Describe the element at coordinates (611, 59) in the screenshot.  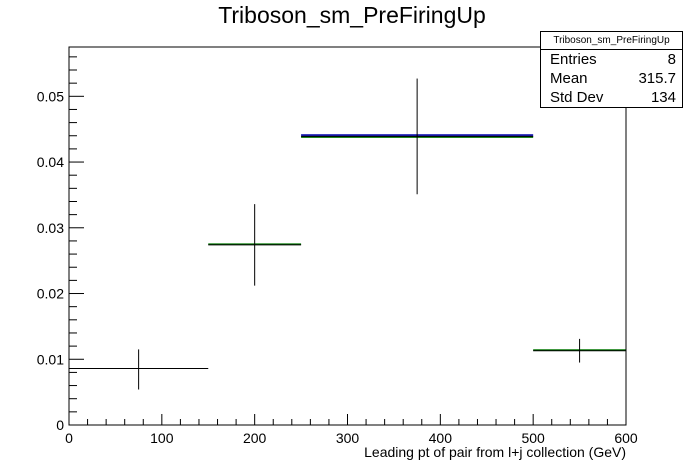
I see `stats-row-entries: Entries 8` at that location.